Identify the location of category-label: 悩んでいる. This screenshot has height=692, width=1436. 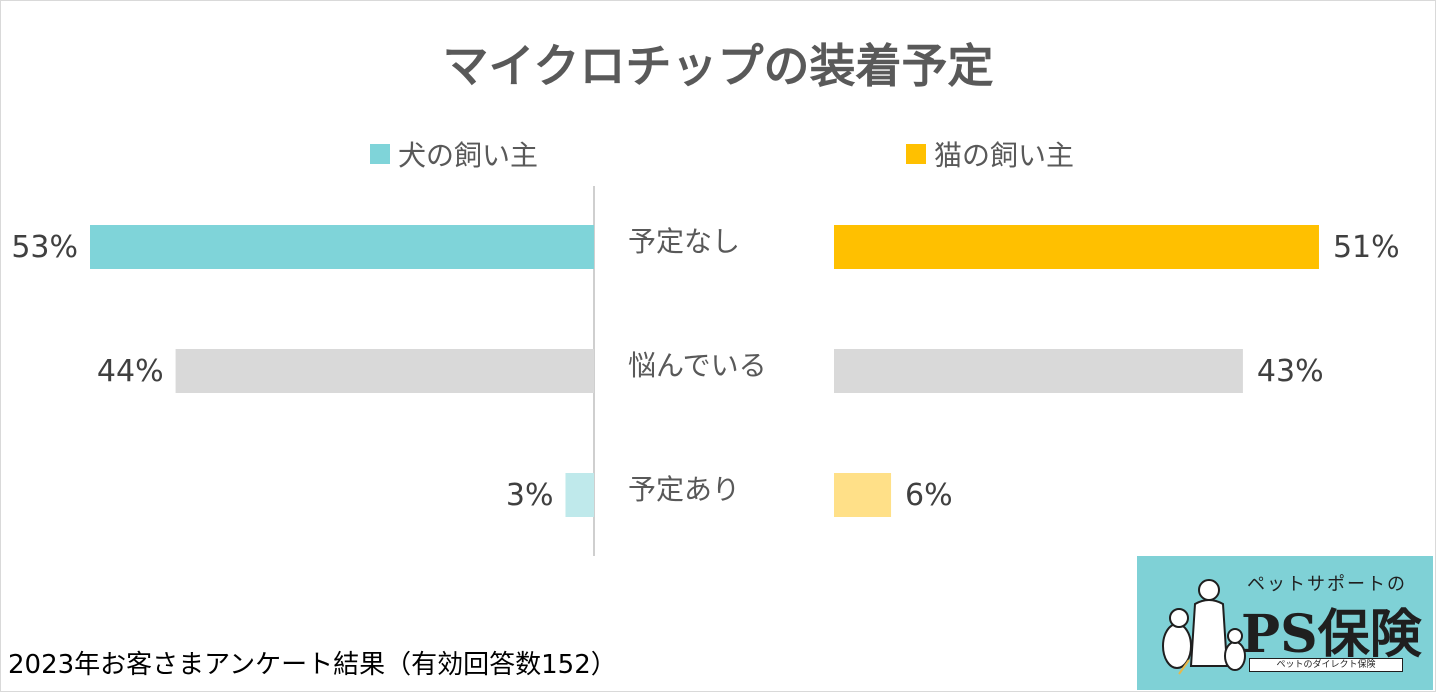
(697, 365).